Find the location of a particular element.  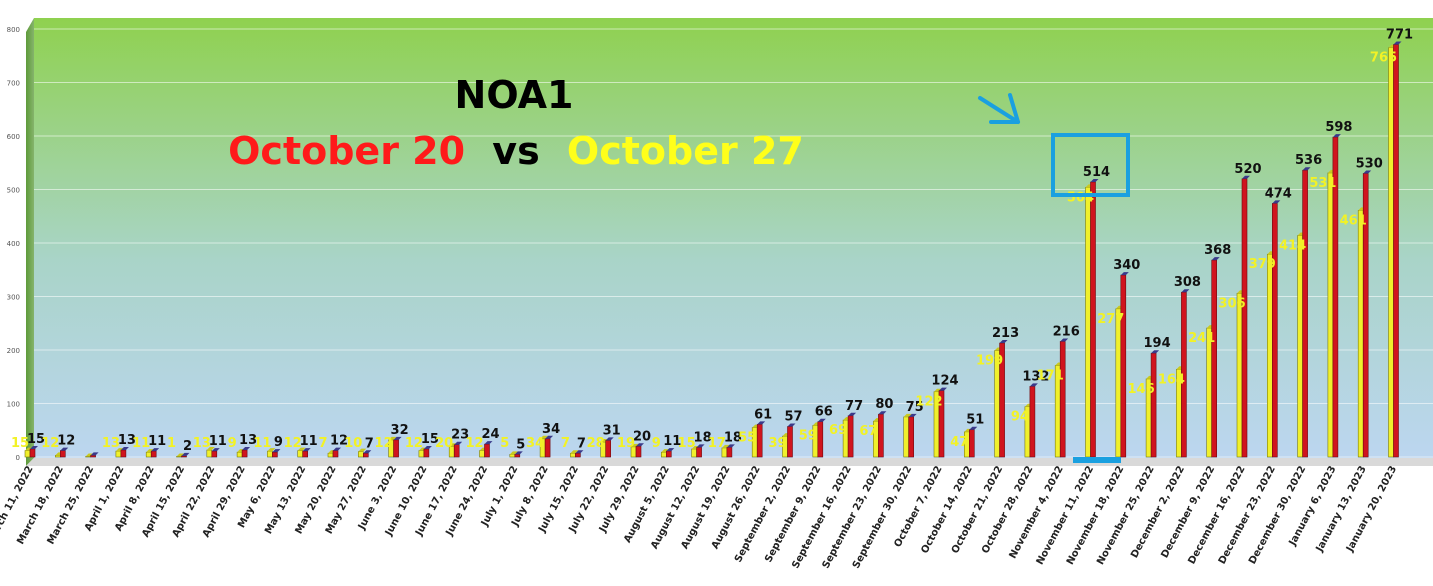

data-label-new: 77 is located at coordinates (854, 406).